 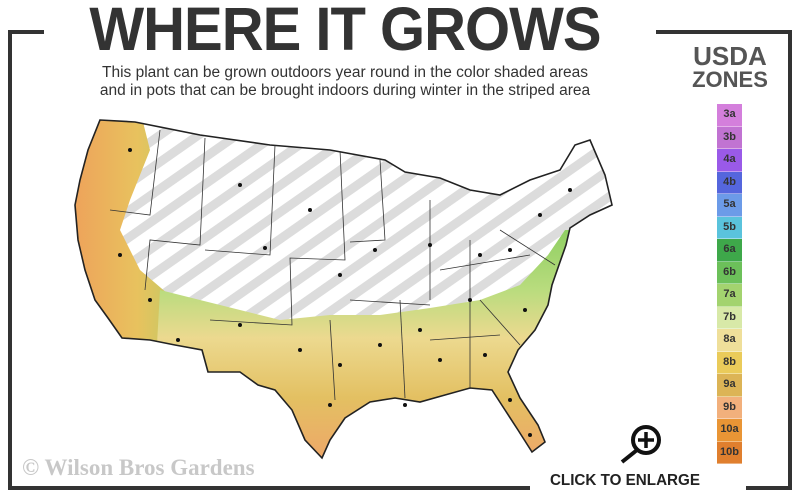 What do you see at coordinates (724, 32) in the screenshot?
I see `frame-top-right` at bounding box center [724, 32].